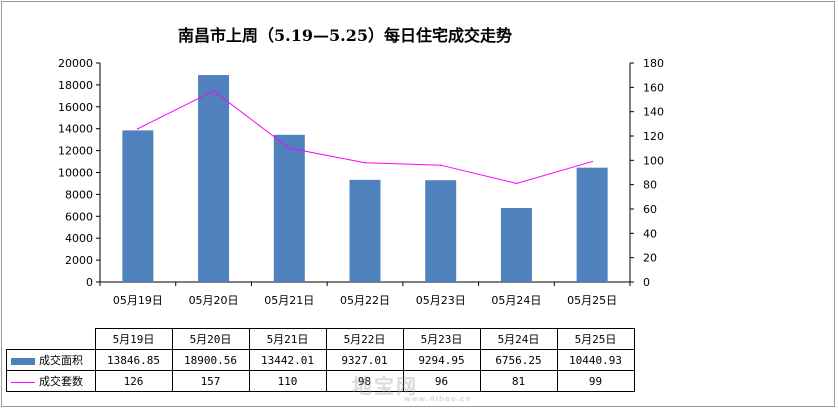 The image size is (838, 410). I want to click on line-legend-key, so click(23, 382).